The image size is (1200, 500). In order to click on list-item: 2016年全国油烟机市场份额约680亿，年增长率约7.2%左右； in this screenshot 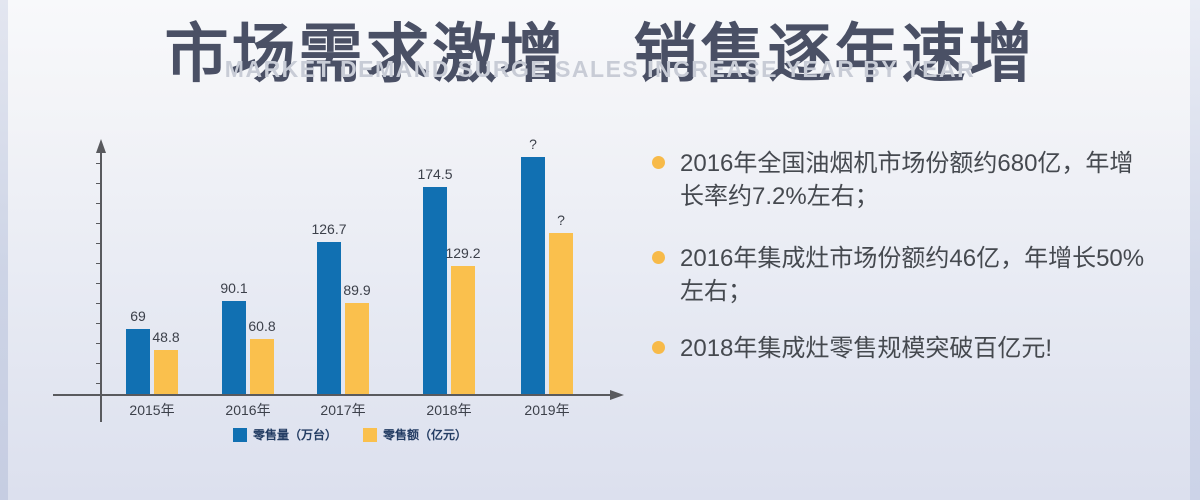, I will do `click(901, 180)`.